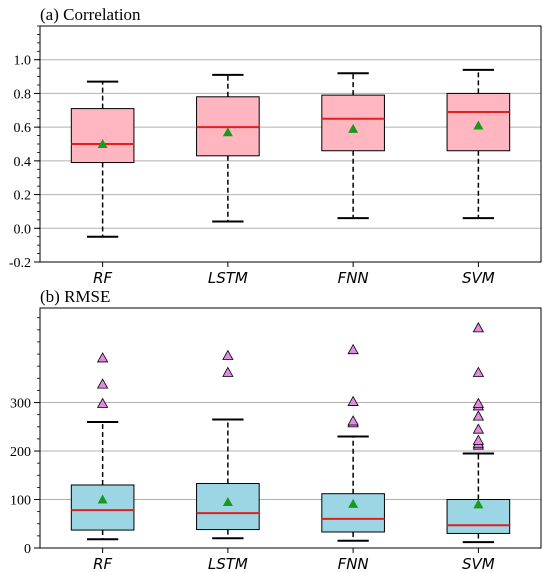  I want to click on correlation-y-tick-label: -0.2, so click(20, 263).